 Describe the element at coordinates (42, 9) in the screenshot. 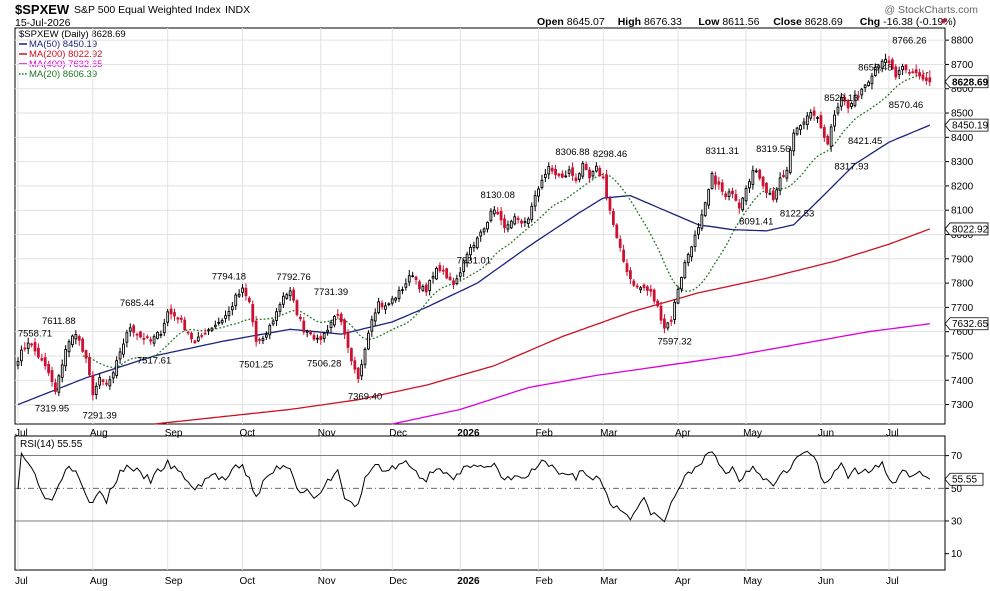

I see `symbol-title: $SPXEW` at that location.